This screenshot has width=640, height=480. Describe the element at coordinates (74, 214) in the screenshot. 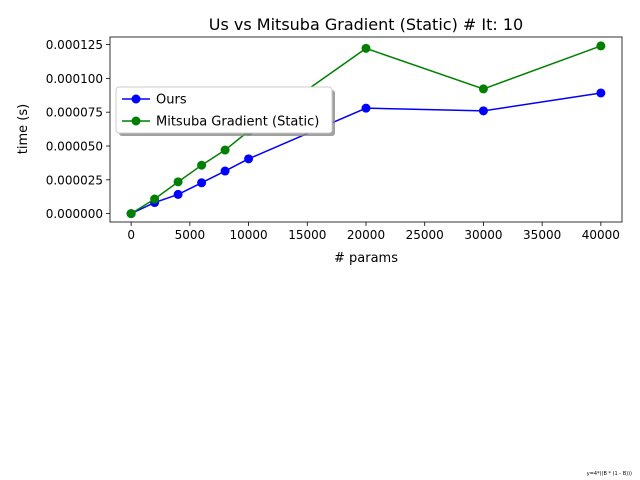

I see `y-tick-label-0: 0.000000` at that location.